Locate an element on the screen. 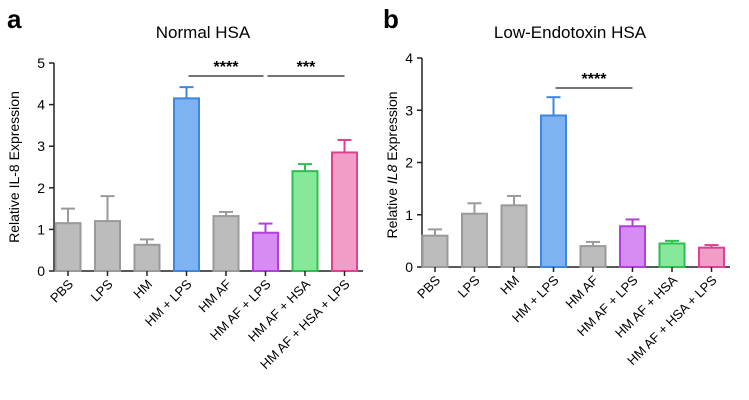 The height and width of the screenshot is (400, 749). y-axis-label: Relative IL8 Expression is located at coordinates (392, 164).